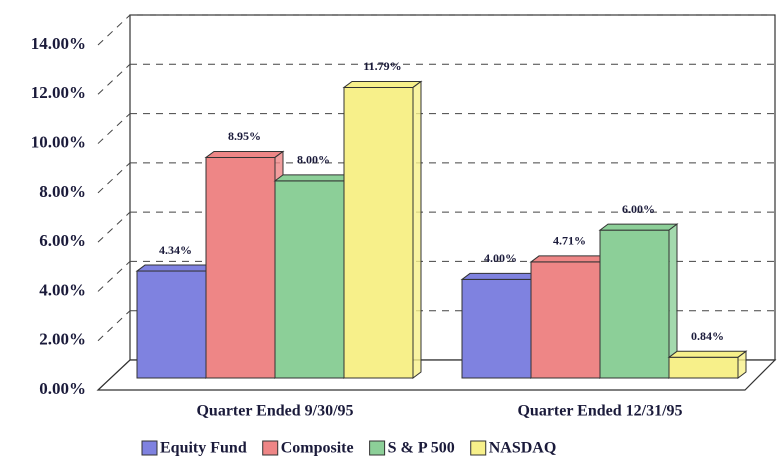 Image resolution: width=778 pixels, height=461 pixels. I want to click on data-label: 4.34%, so click(175, 250).